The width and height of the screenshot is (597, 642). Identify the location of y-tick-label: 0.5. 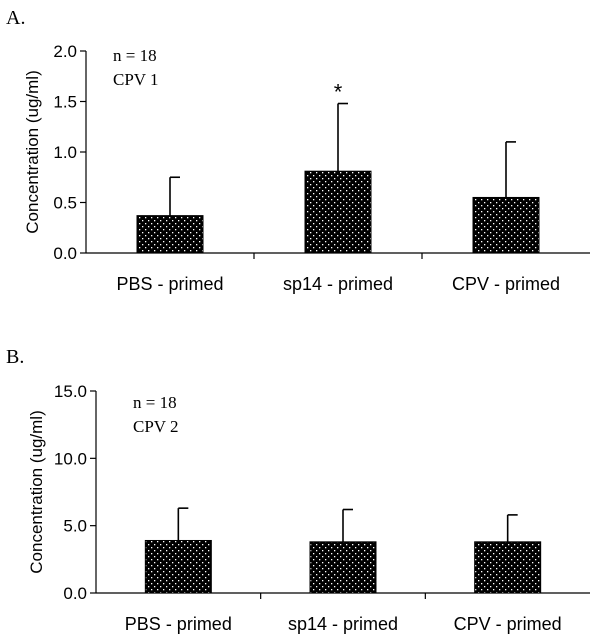
(65, 203).